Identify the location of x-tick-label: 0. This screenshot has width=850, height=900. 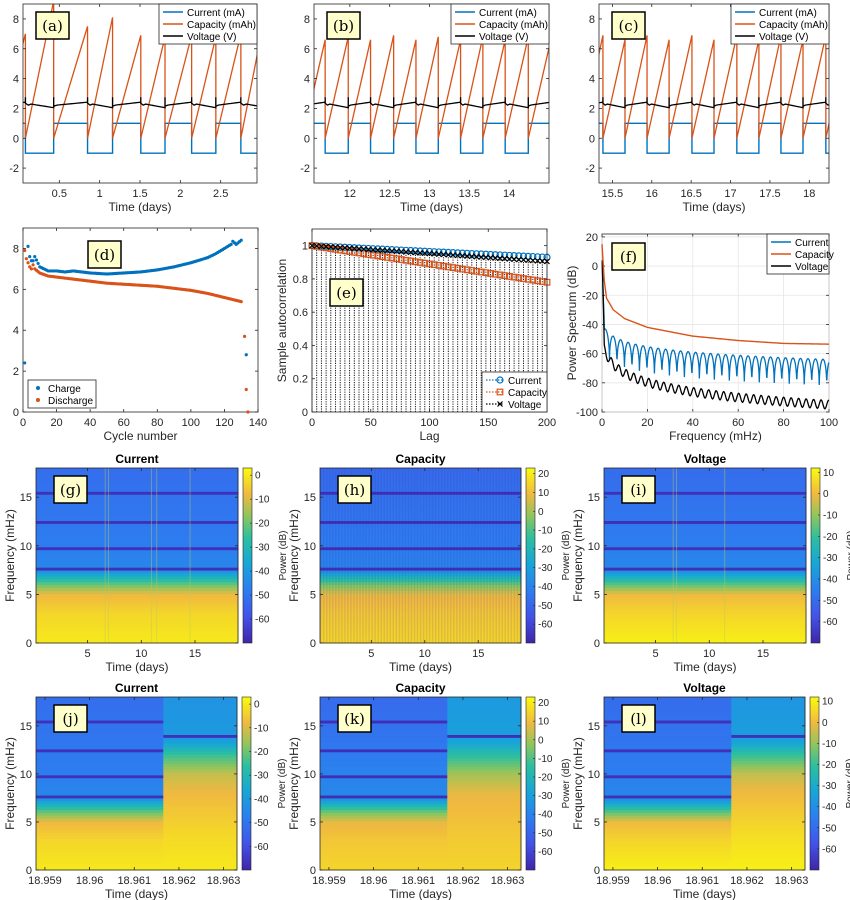
(312, 423).